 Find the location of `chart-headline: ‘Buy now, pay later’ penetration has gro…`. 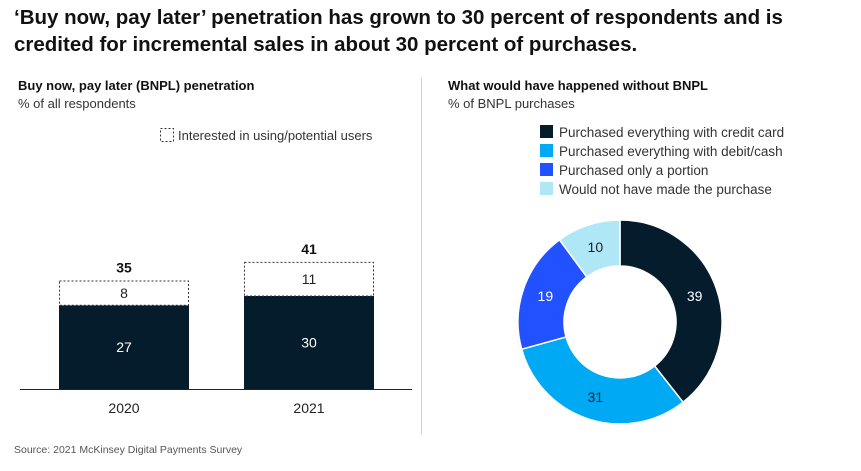

chart-headline: ‘Buy now, pay later’ penetration has gro… is located at coordinates (398, 31).